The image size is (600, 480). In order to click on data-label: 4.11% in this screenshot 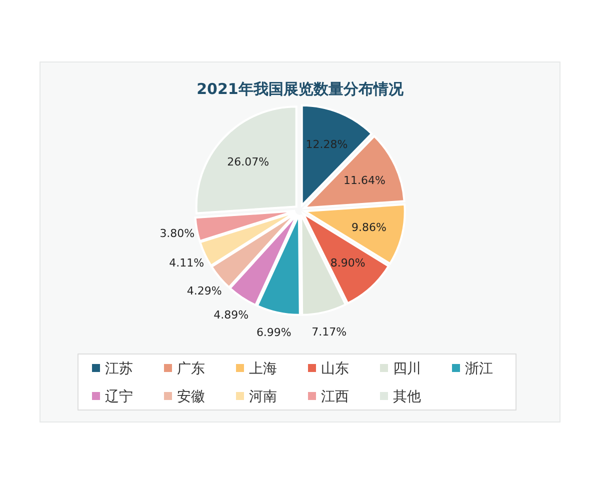, I will do `click(186, 263)`.